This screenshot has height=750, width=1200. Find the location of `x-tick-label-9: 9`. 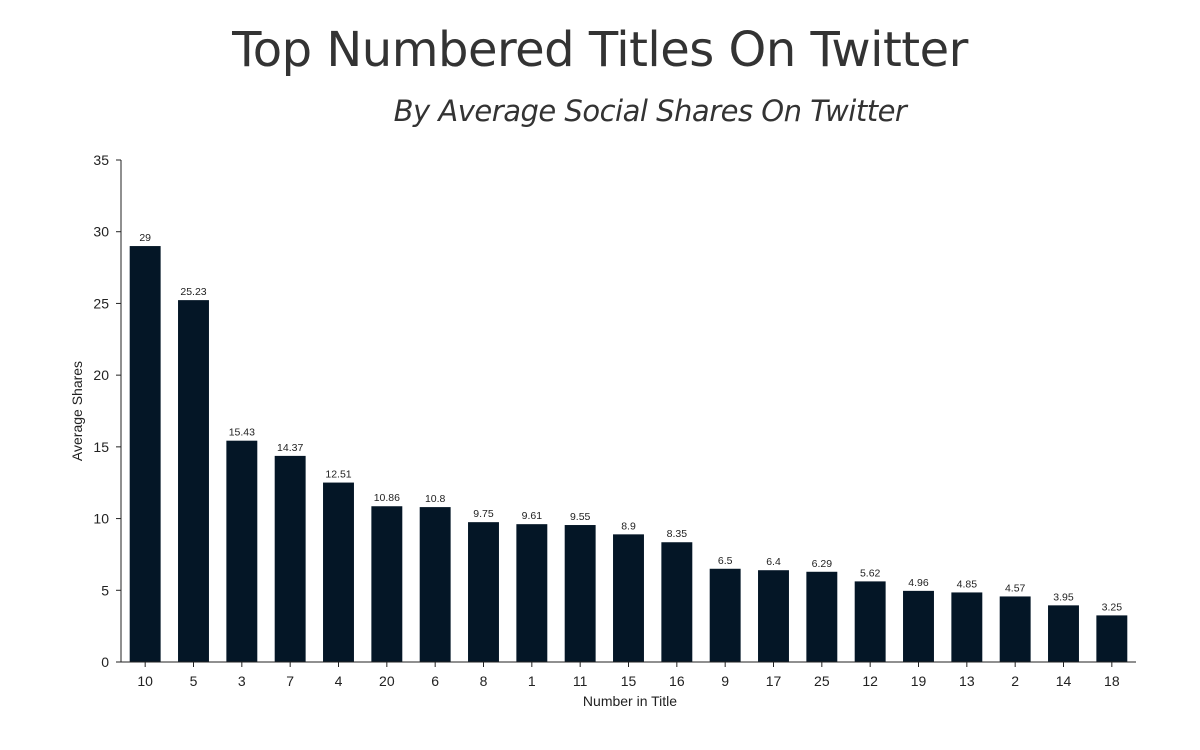

x-tick-label-9: 9 is located at coordinates (725, 681).